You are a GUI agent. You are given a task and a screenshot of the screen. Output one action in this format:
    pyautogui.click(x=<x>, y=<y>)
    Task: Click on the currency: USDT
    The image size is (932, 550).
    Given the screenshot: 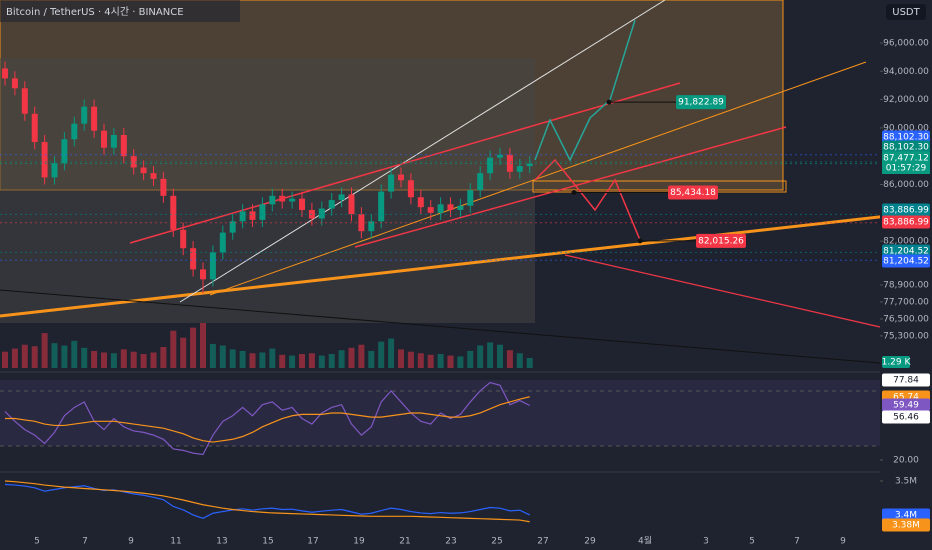 What is the action you would take?
    pyautogui.click(x=906, y=12)
    